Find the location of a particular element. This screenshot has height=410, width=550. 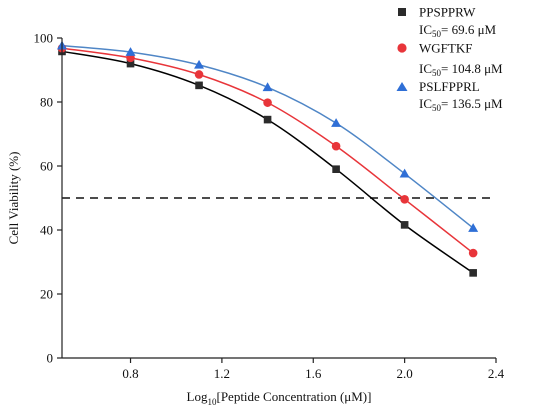

legend-ic50-pslfpprl: IC50= 136.5 μM is located at coordinates (461, 104).